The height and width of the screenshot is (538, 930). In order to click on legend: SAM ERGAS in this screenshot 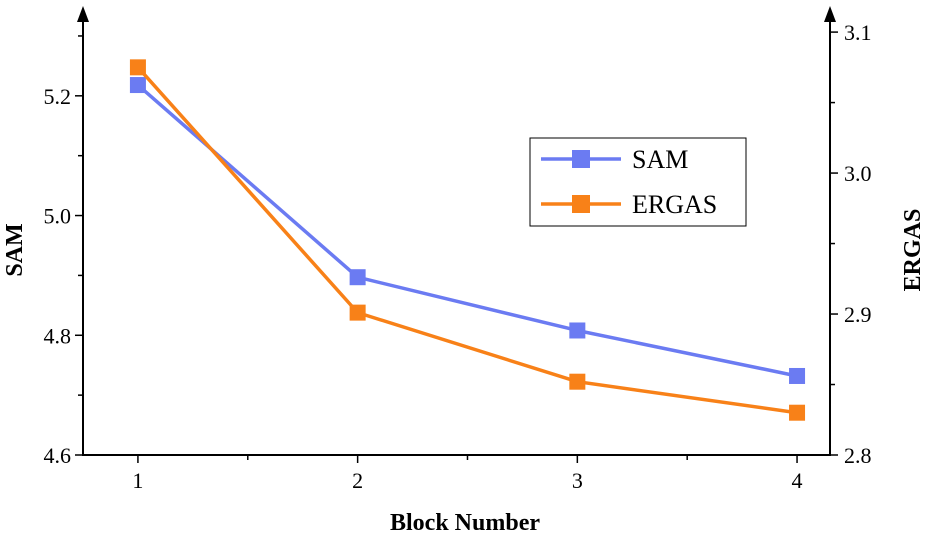, I will do `click(638, 182)`.